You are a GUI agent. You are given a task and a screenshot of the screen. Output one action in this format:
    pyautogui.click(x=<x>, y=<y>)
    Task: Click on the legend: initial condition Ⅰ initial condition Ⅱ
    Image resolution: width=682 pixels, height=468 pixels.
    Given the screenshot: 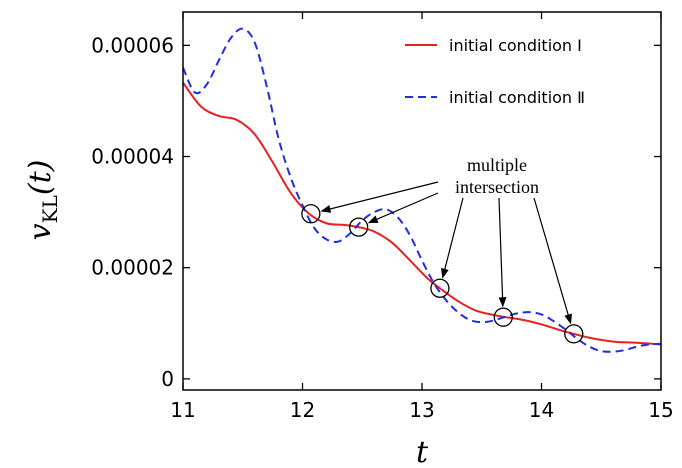 What is the action you would take?
    pyautogui.click(x=495, y=71)
    